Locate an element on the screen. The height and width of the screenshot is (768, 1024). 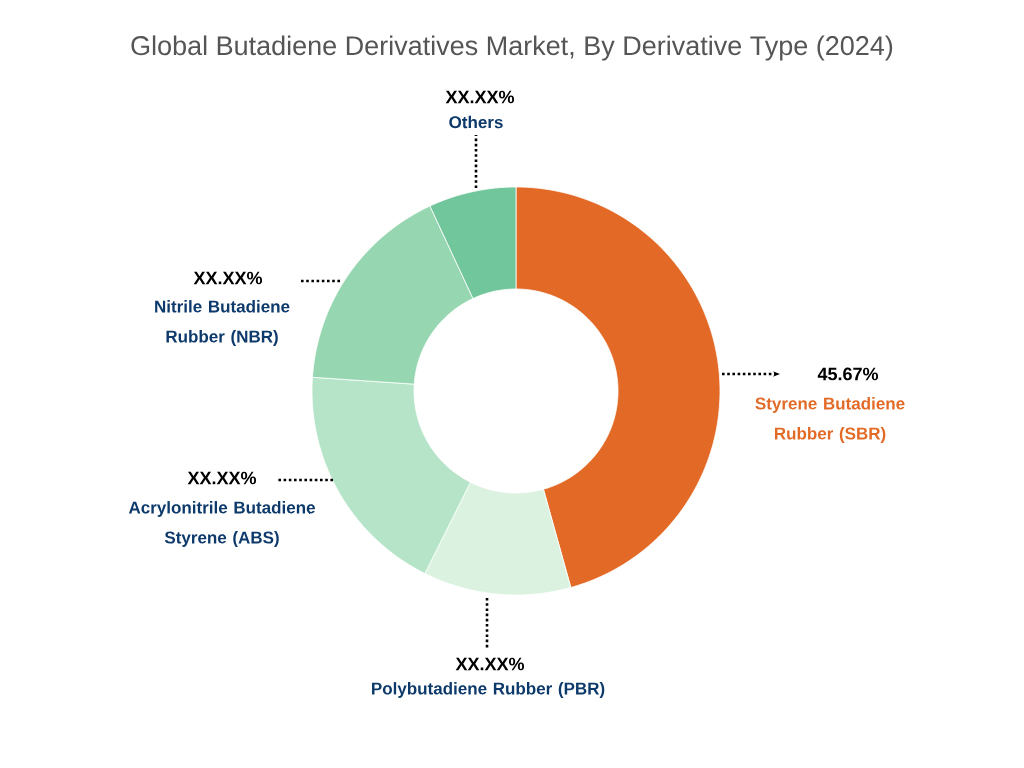
slice-label: Polybutadiene Rubber (PBR) is located at coordinates (488, 690).